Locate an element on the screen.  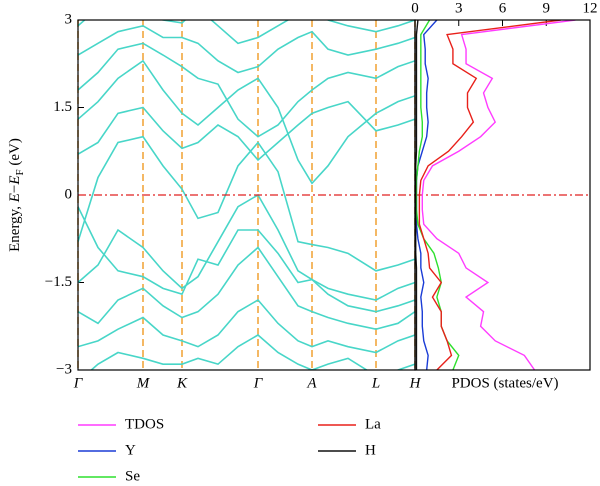
legend-label: La is located at coordinates (373, 424).